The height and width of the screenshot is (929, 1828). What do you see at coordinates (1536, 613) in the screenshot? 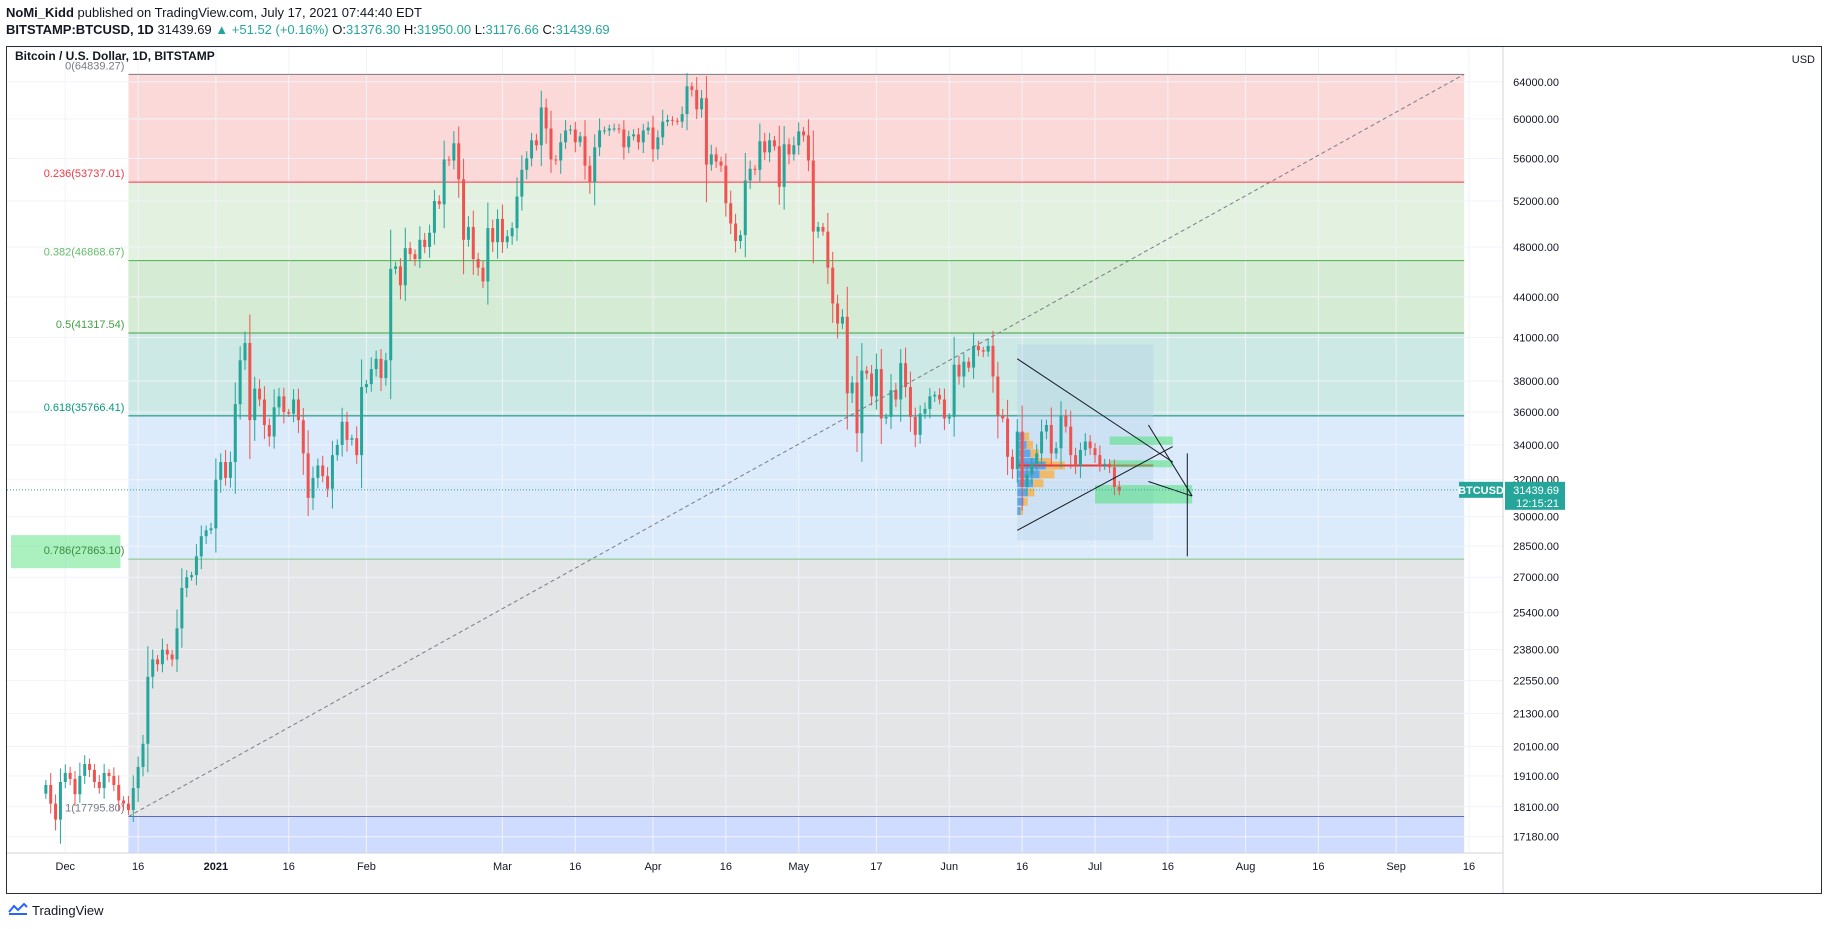
I see `y-tick-label: 25400.00` at bounding box center [1536, 613].